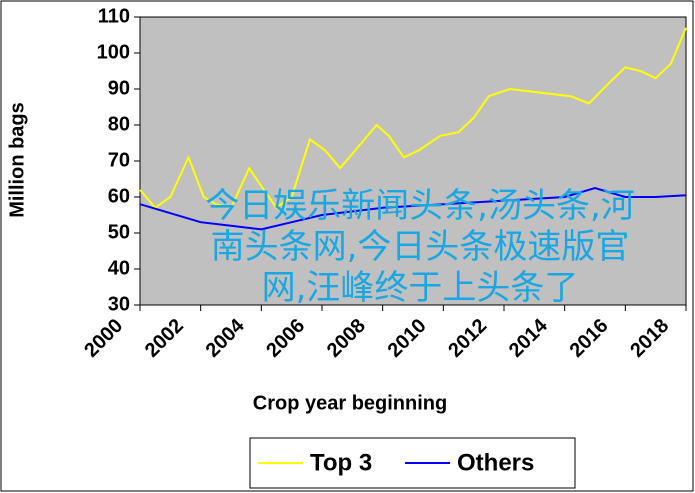 This screenshot has height=493, width=695. Describe the element at coordinates (119, 124) in the screenshot. I see `y-tick-label: 80` at that location.